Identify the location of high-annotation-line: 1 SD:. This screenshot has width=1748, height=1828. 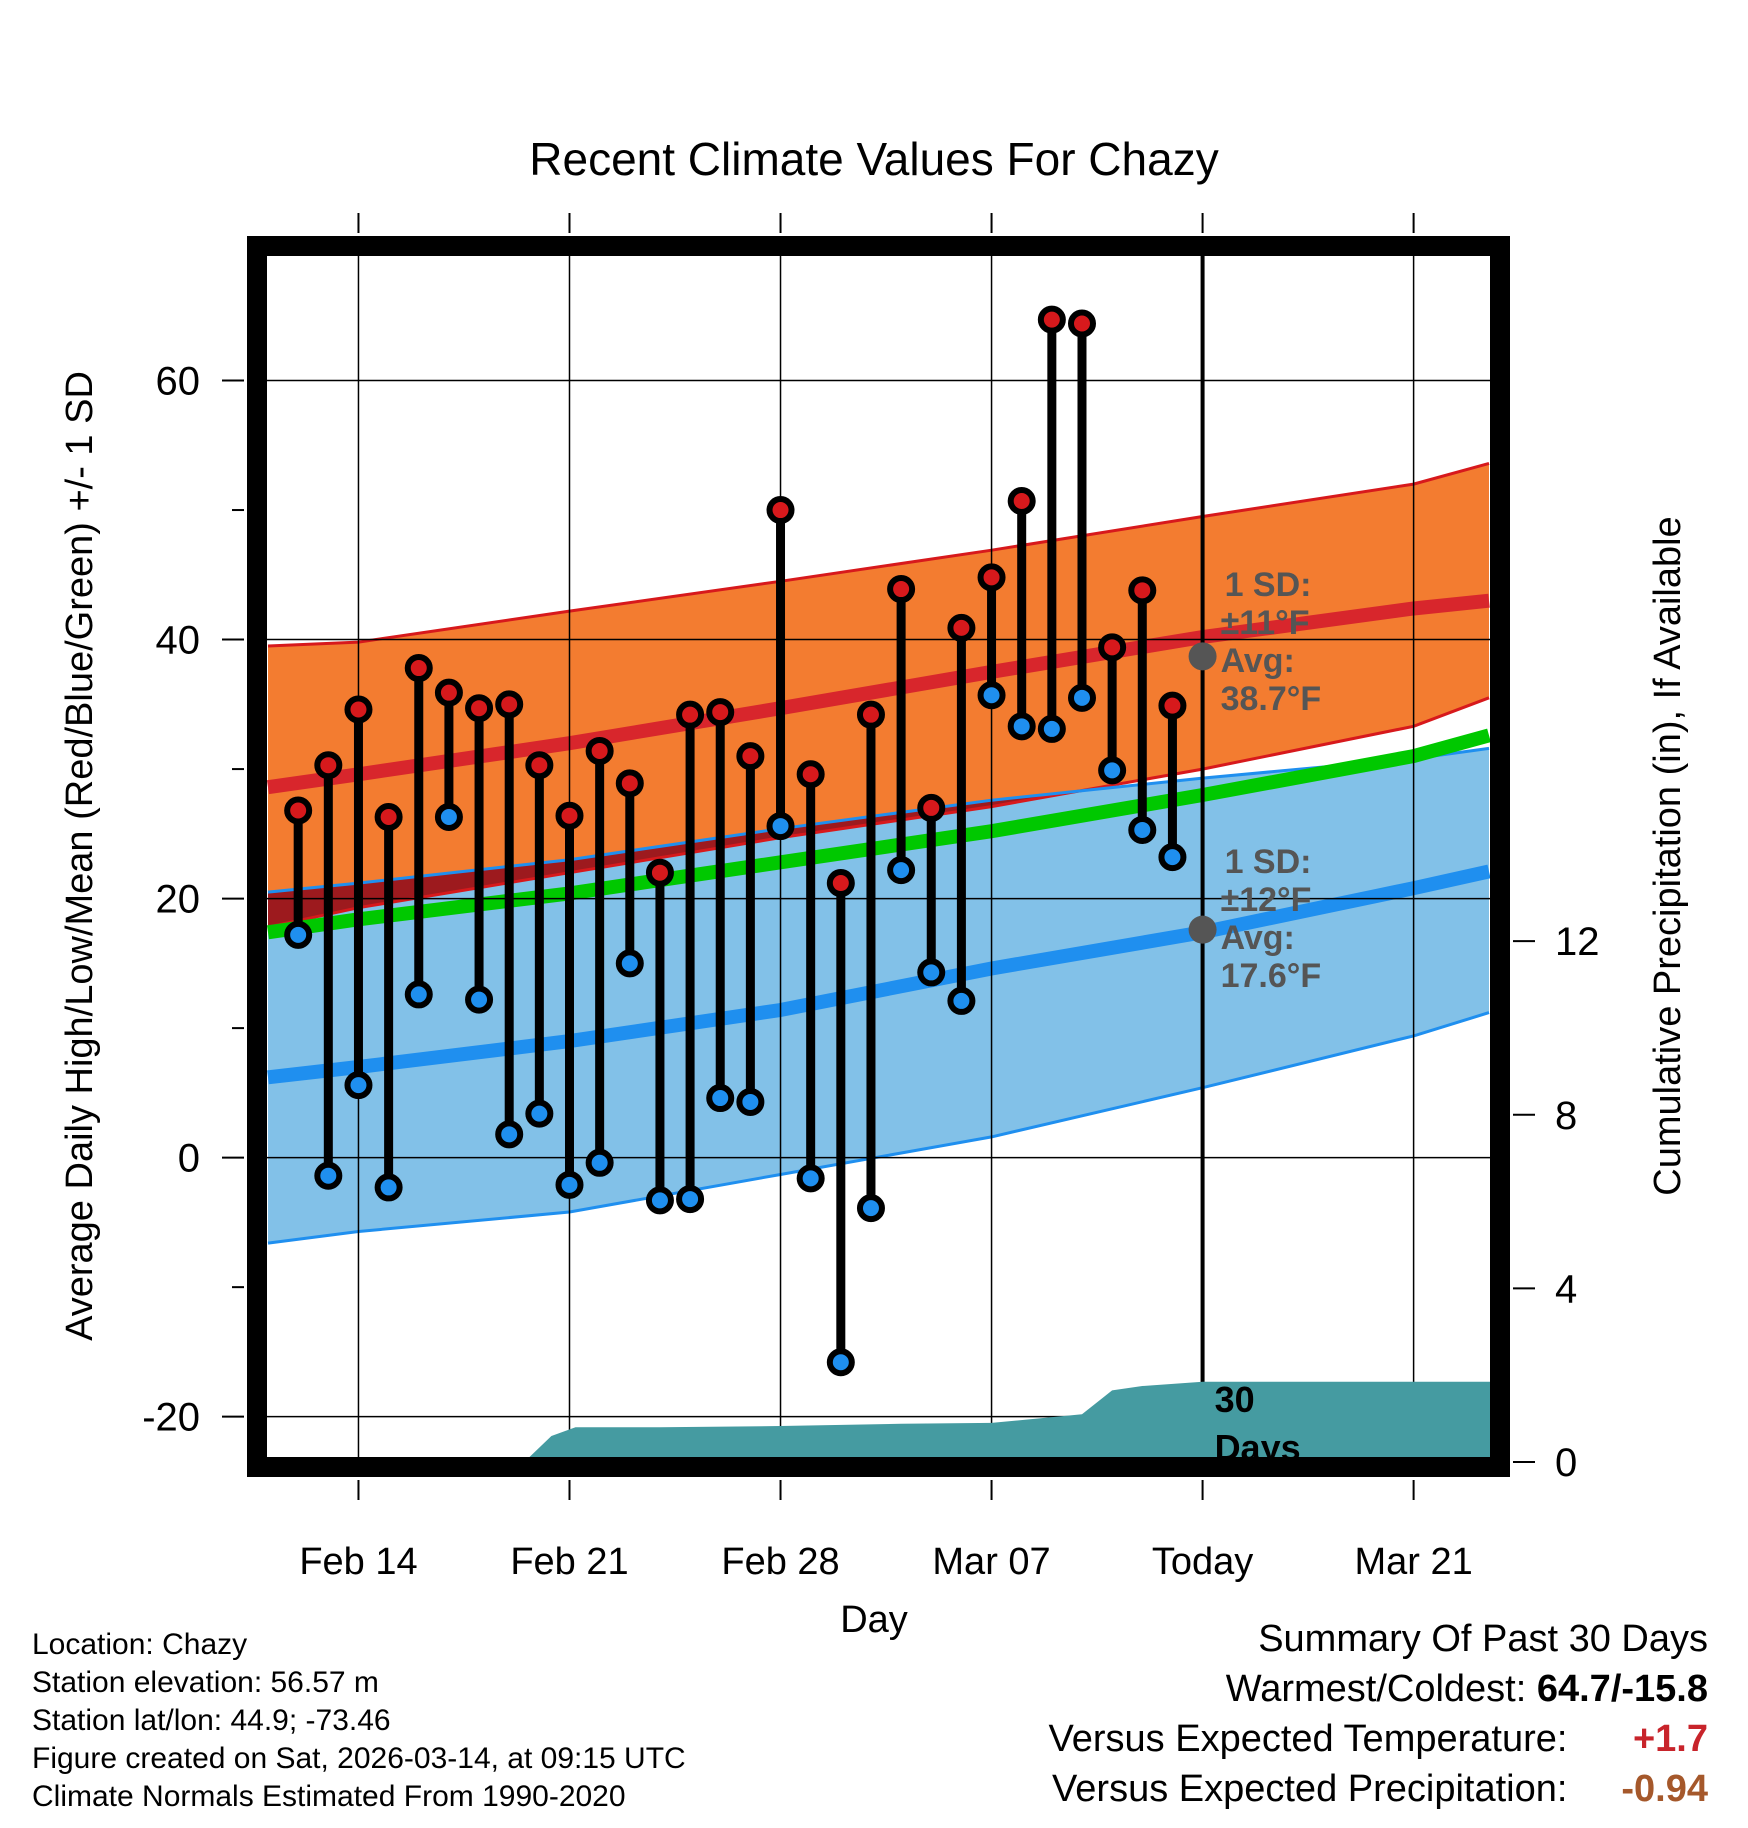
(1268, 585).